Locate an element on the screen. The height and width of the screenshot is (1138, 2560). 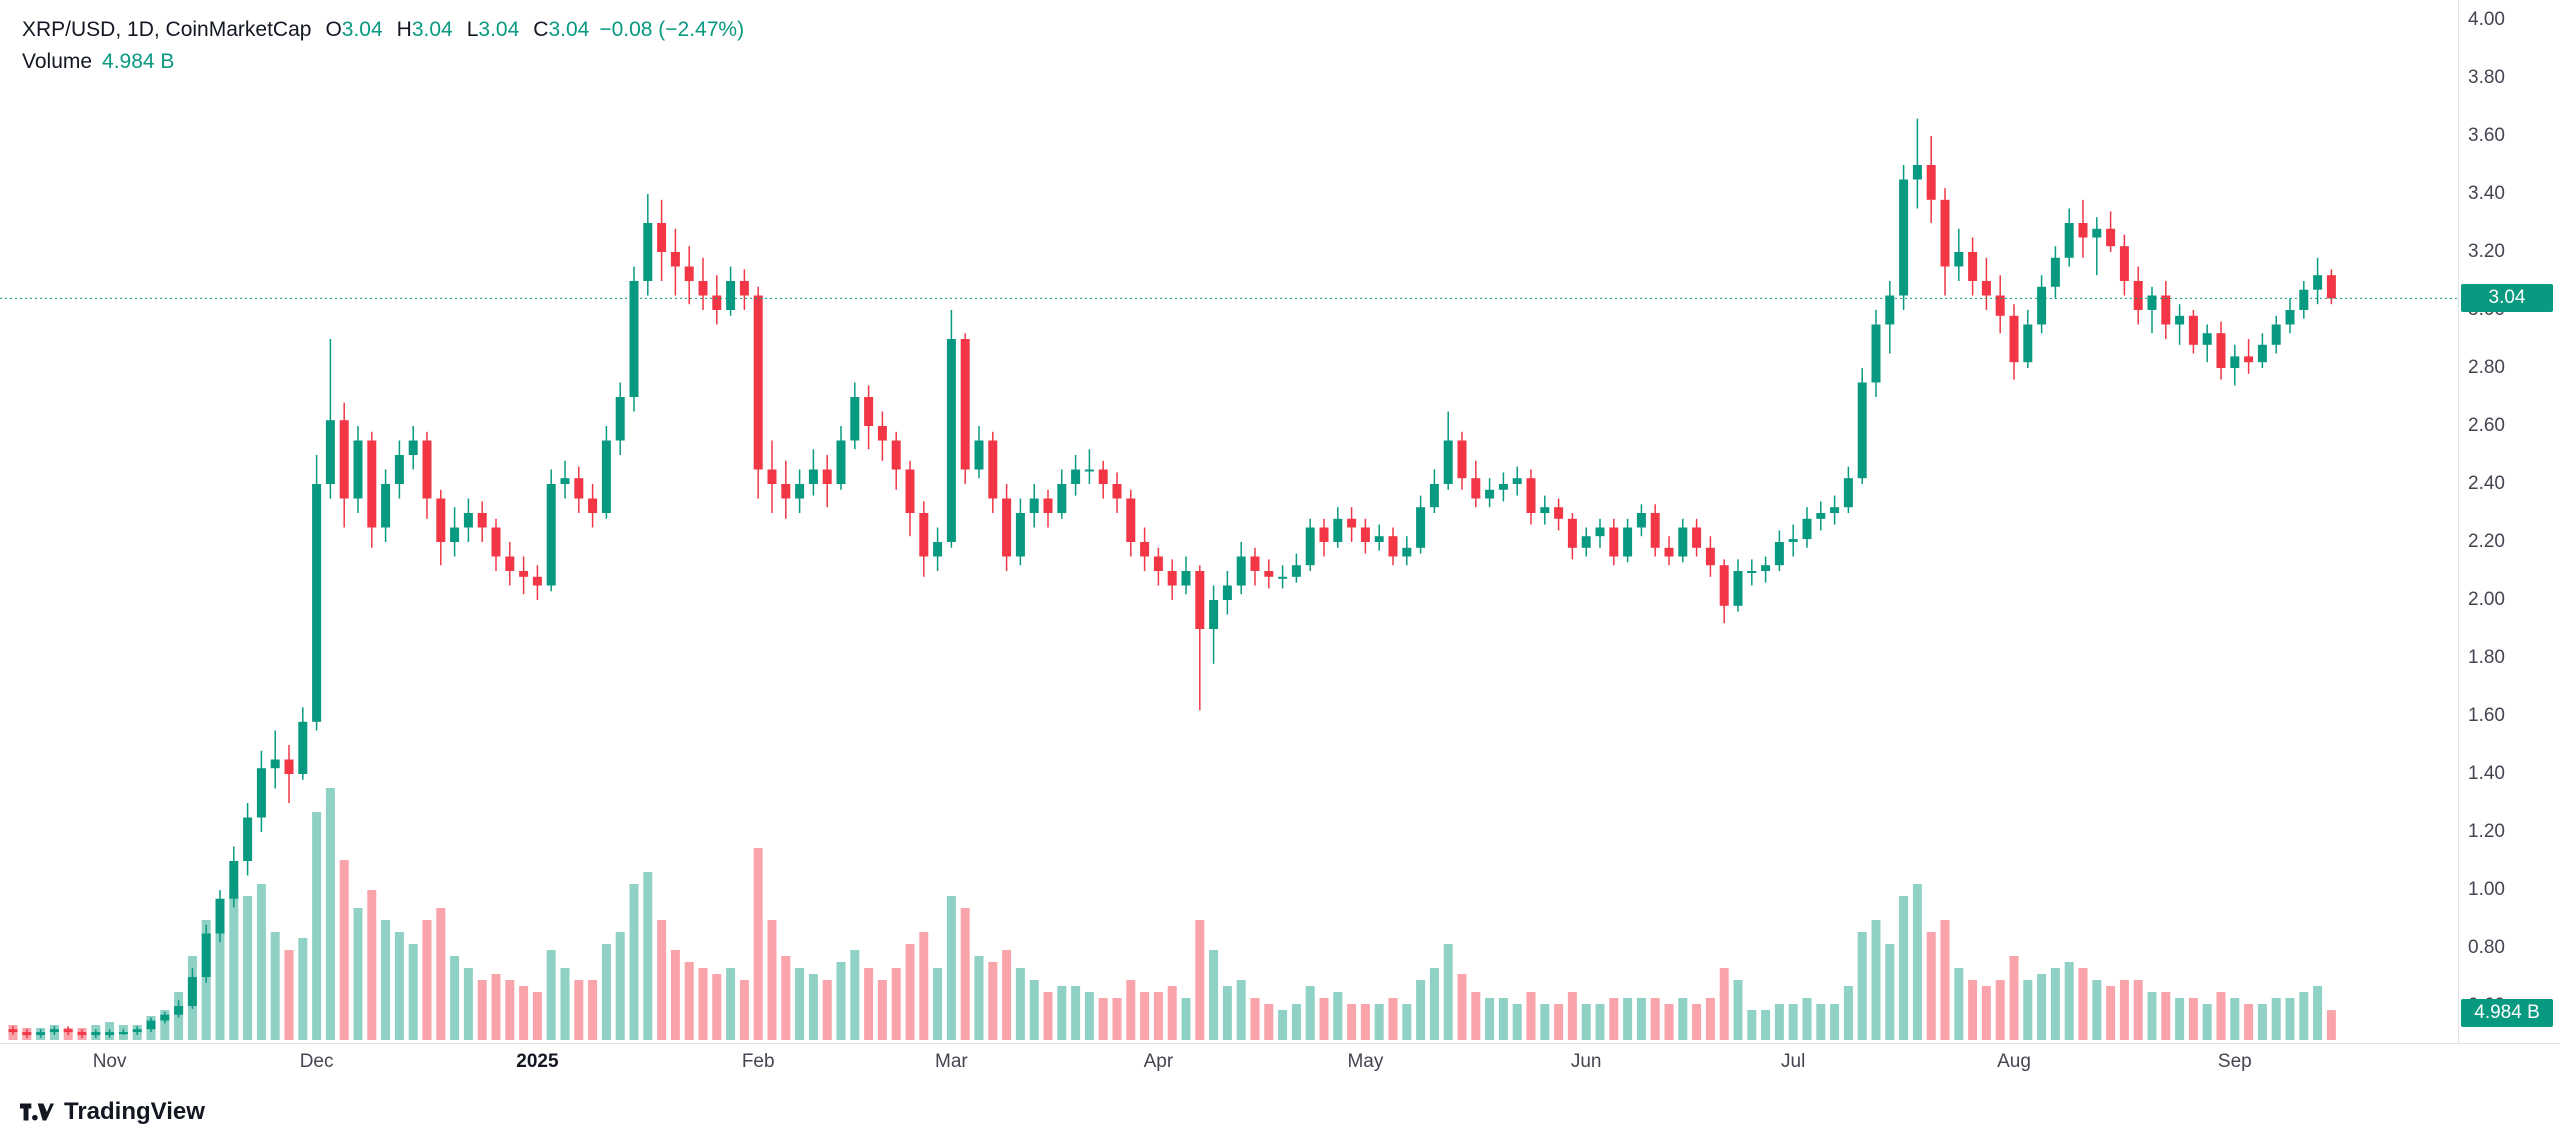
price-axis-label: 2.00 is located at coordinates (2486, 599).